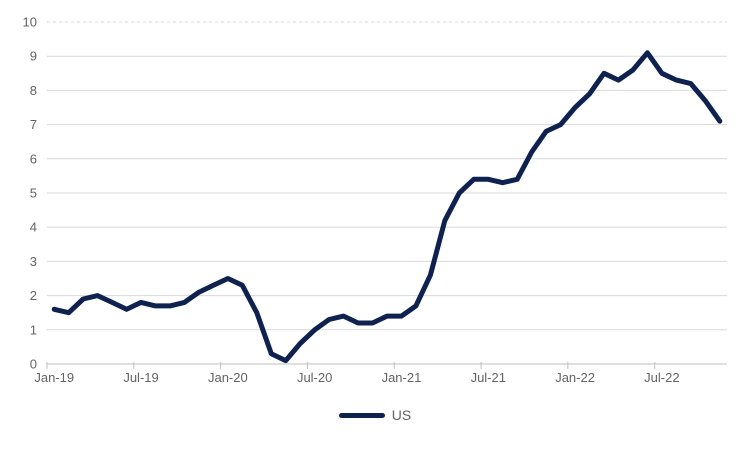 The height and width of the screenshot is (450, 750). Describe the element at coordinates (140, 377) in the screenshot. I see `x-axis-tick-label: Jul-19` at that location.